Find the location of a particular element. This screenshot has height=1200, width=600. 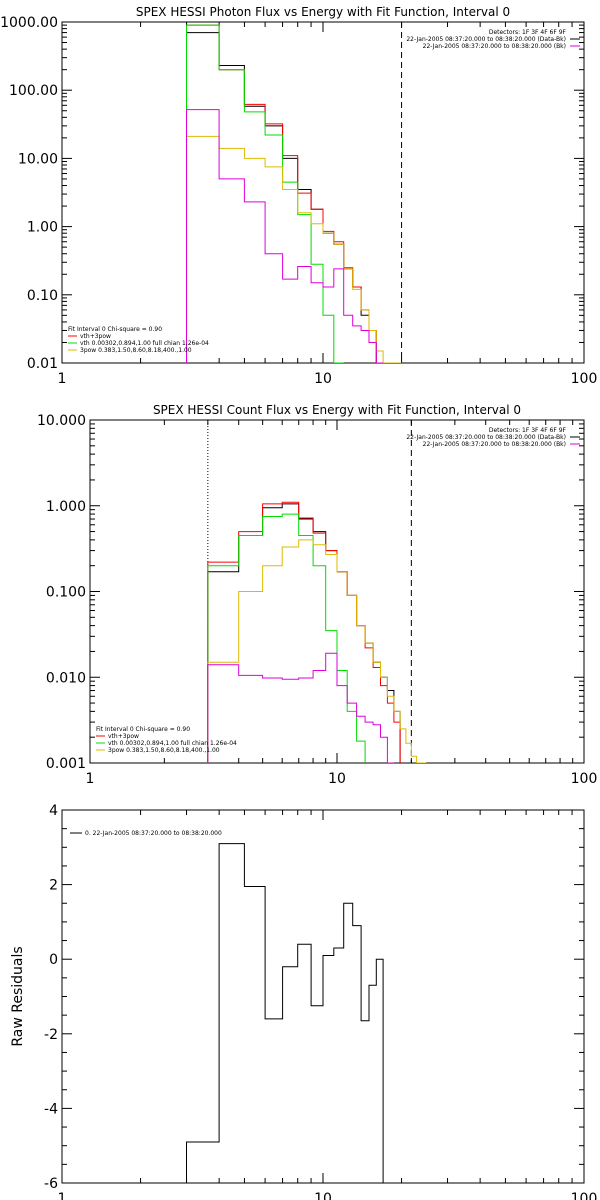

y-tick-label: 0.01 is located at coordinates (42, 364).